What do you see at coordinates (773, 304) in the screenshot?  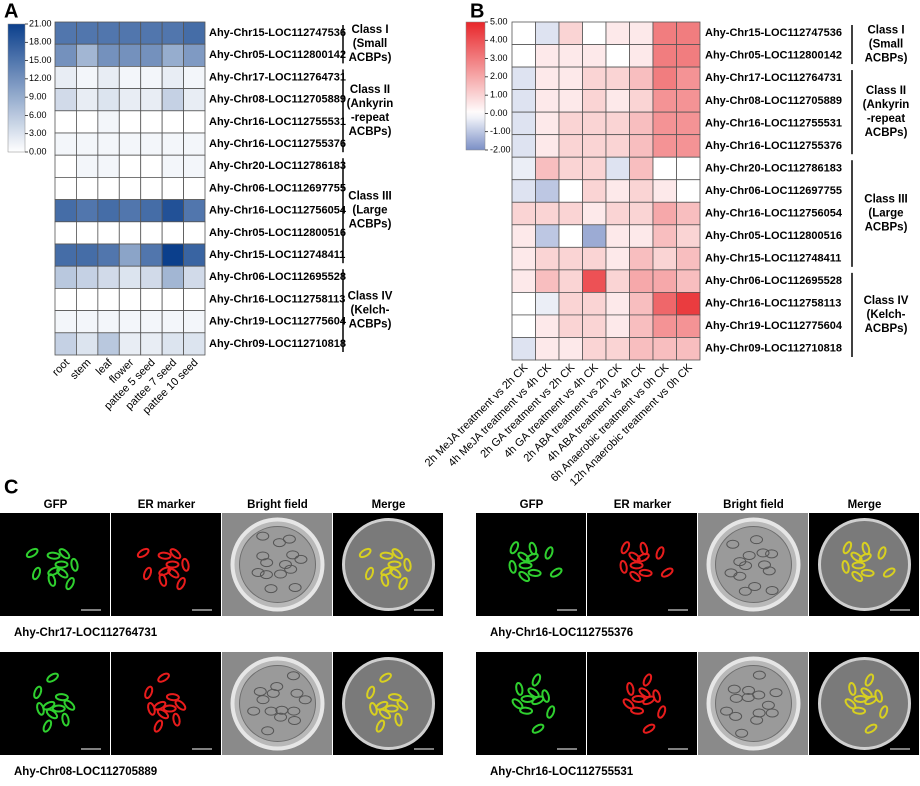 I see `row-label: Ahy-Chr16-LOC112758113` at bounding box center [773, 304].